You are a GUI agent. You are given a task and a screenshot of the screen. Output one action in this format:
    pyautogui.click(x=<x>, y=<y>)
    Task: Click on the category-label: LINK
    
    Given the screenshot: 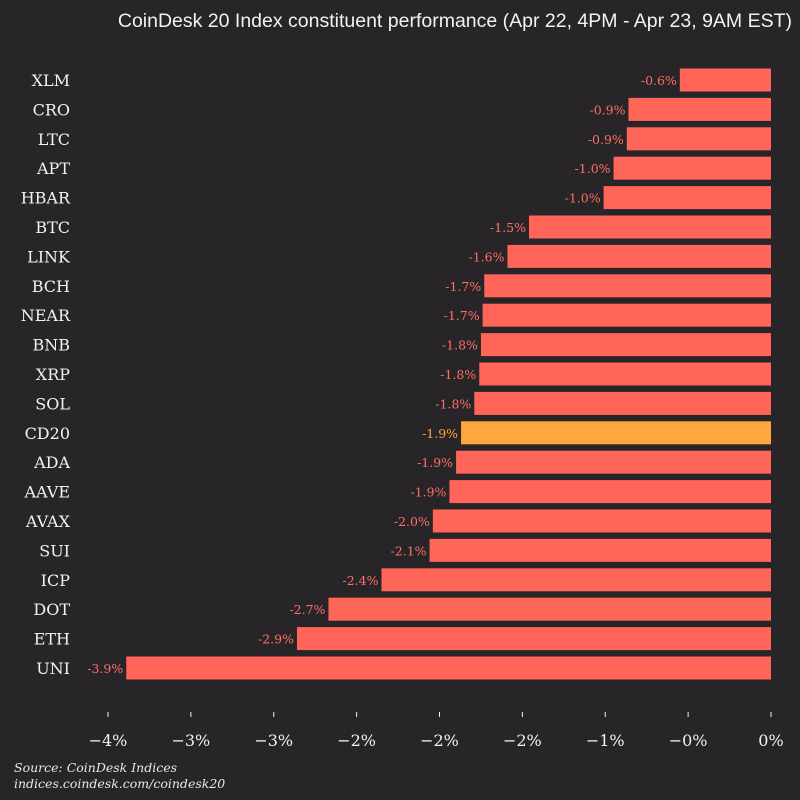 What is the action you would take?
    pyautogui.click(x=49, y=256)
    